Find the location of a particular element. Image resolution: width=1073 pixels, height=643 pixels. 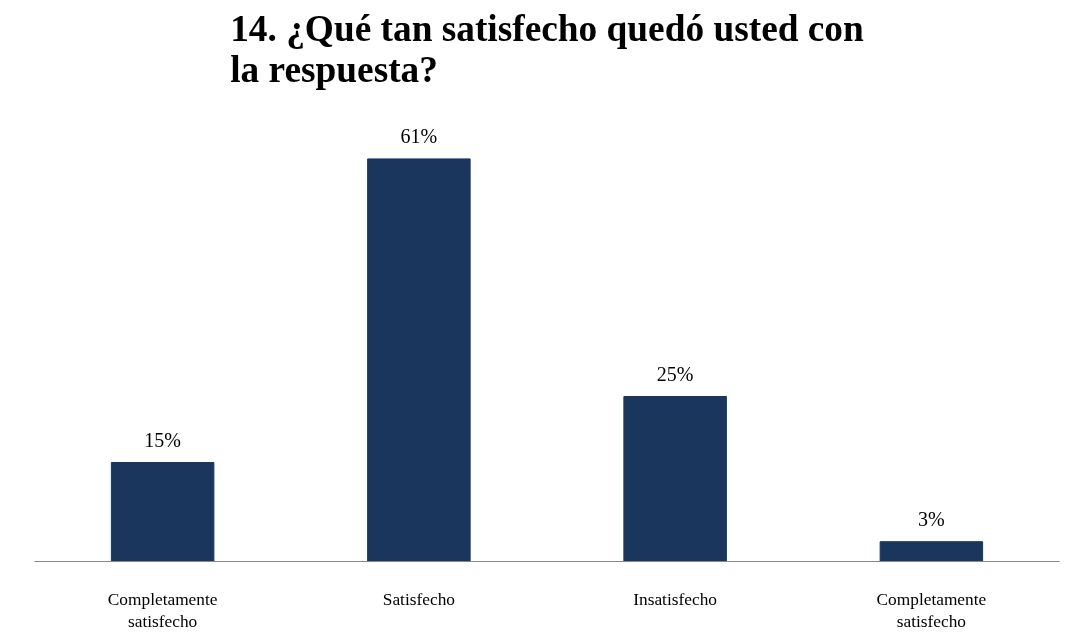

x-tick-label: Insatisfecho is located at coordinates (675, 599).